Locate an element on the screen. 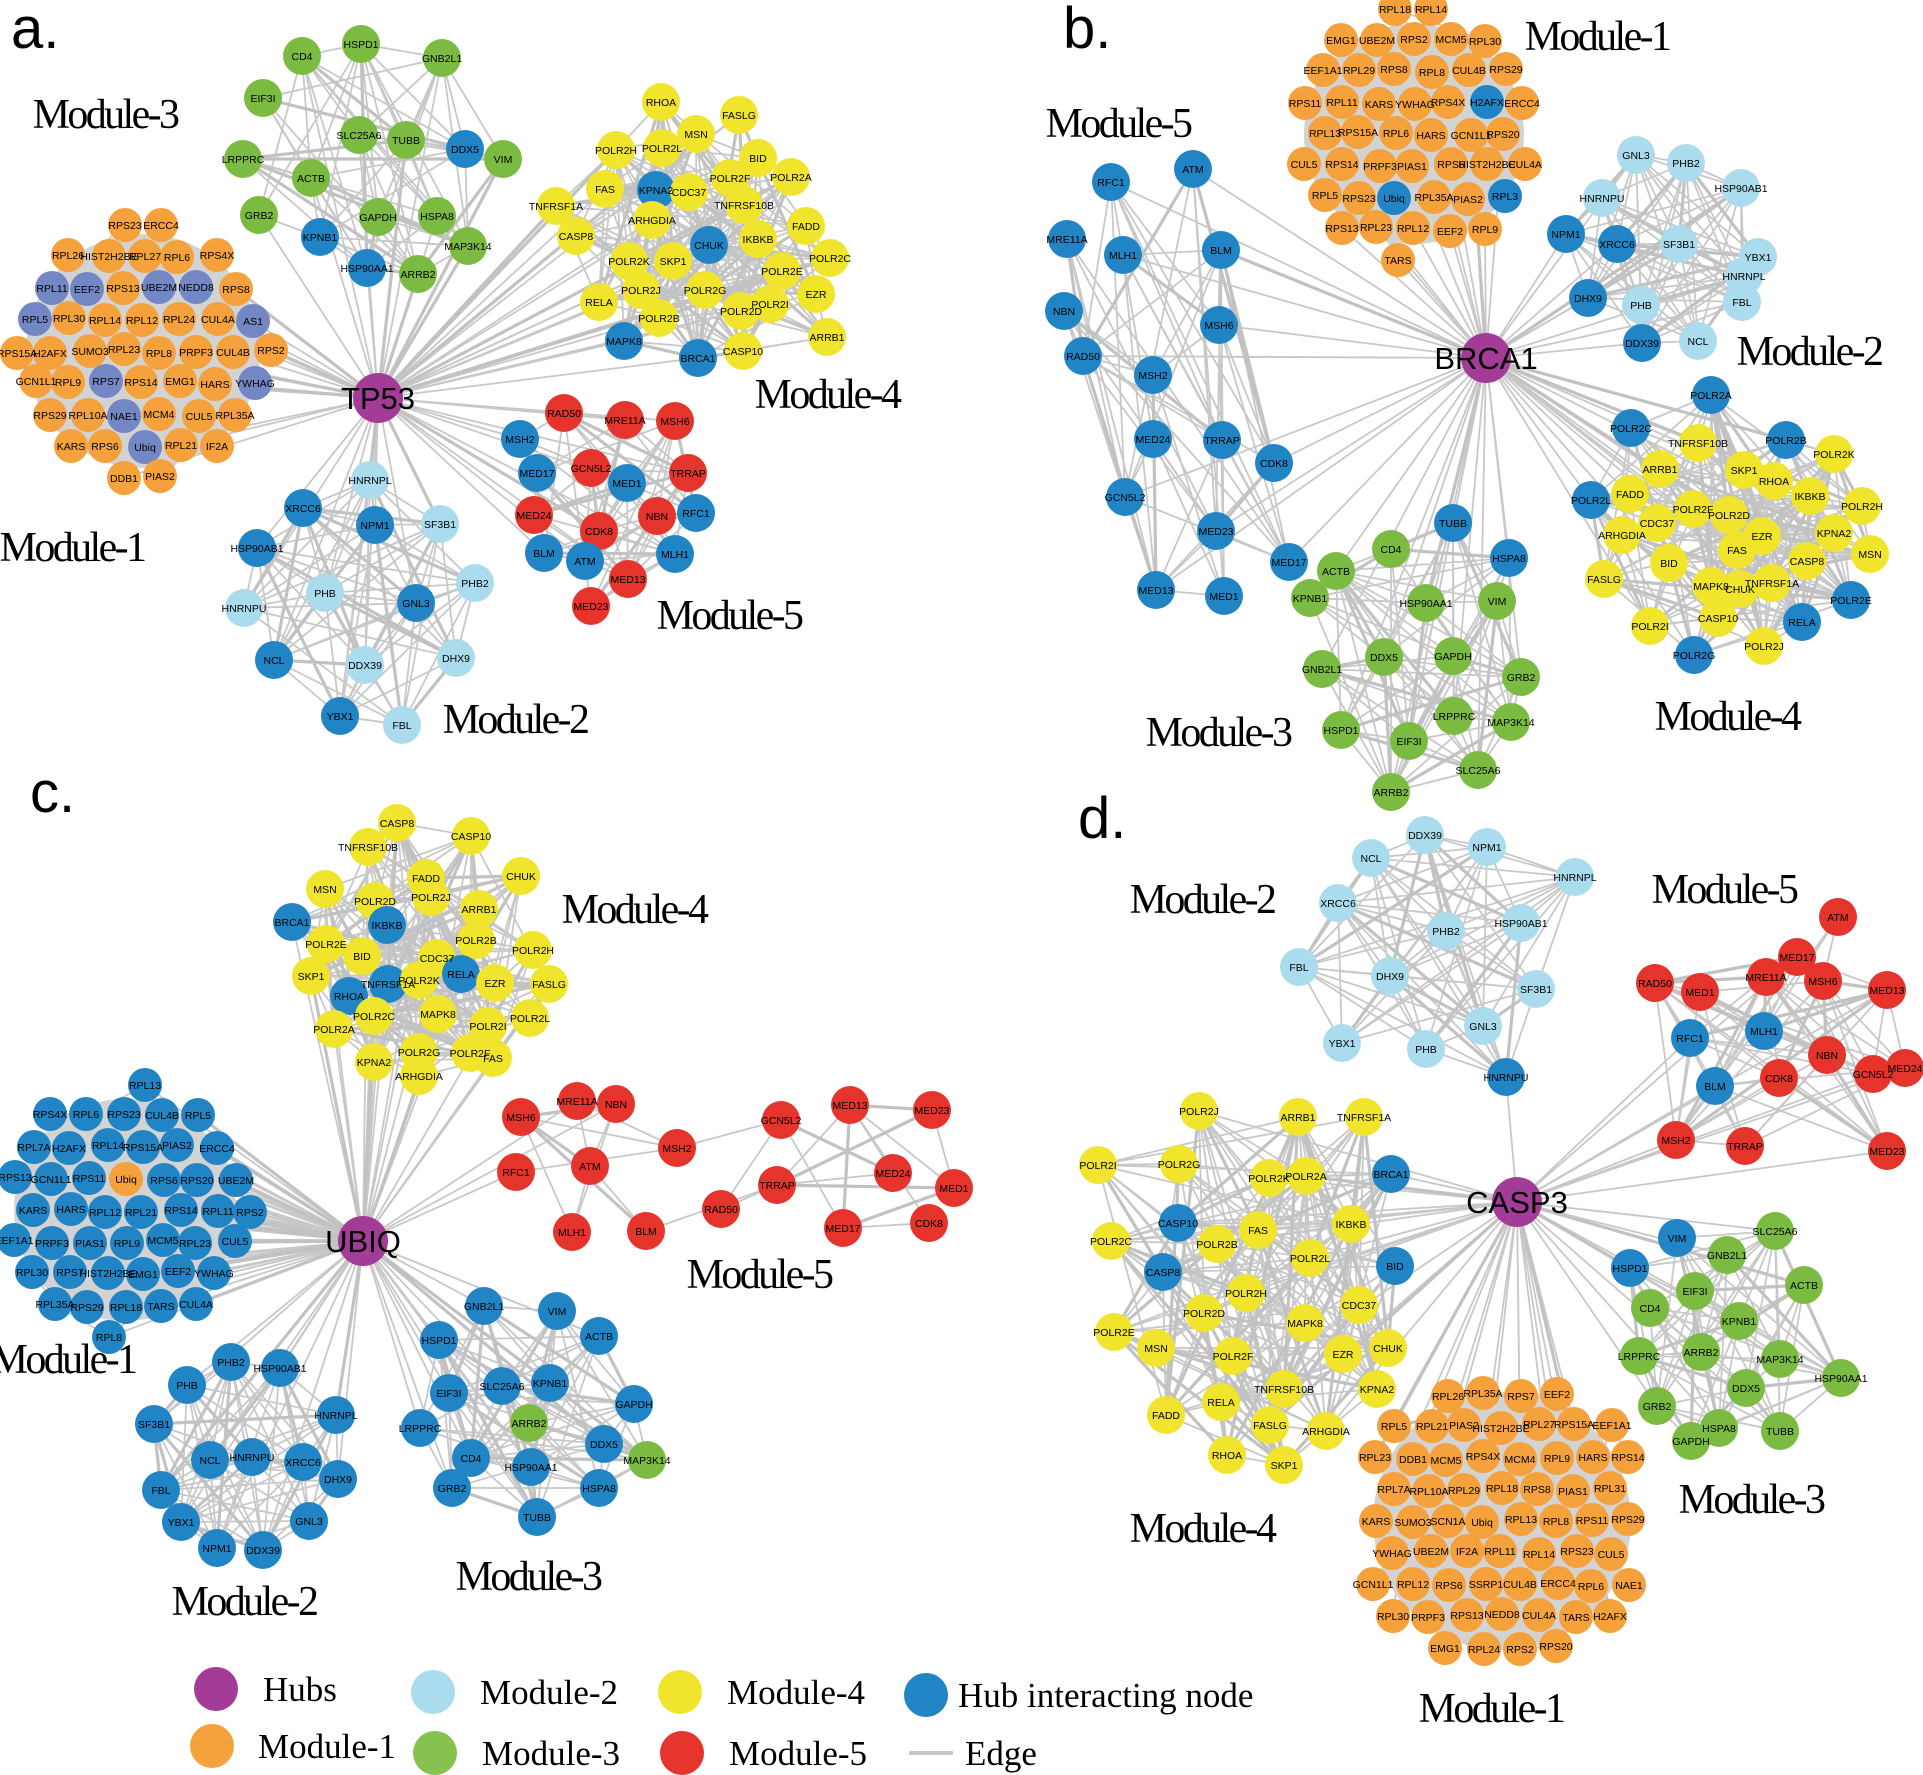 This screenshot has height=1775, width=1923. svg-text: SCN1A is located at coordinates (1447, 1522).